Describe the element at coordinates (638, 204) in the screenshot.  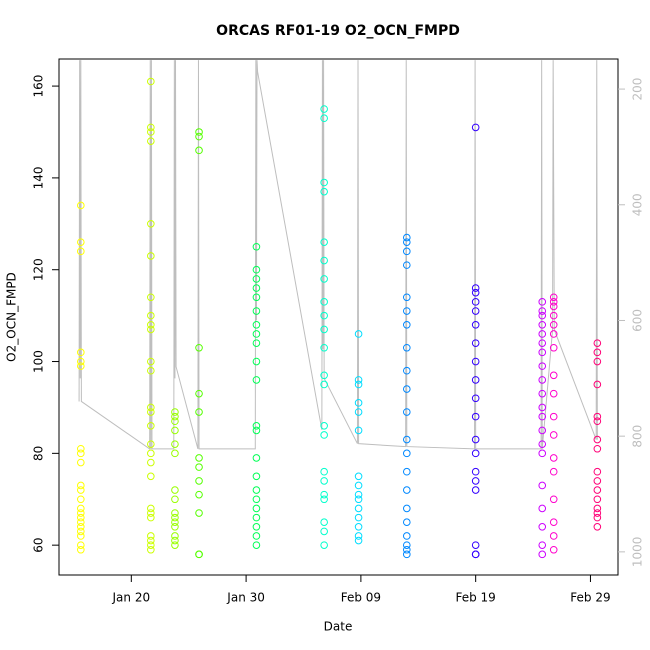
I see `y2-tick-label: 400` at that location.